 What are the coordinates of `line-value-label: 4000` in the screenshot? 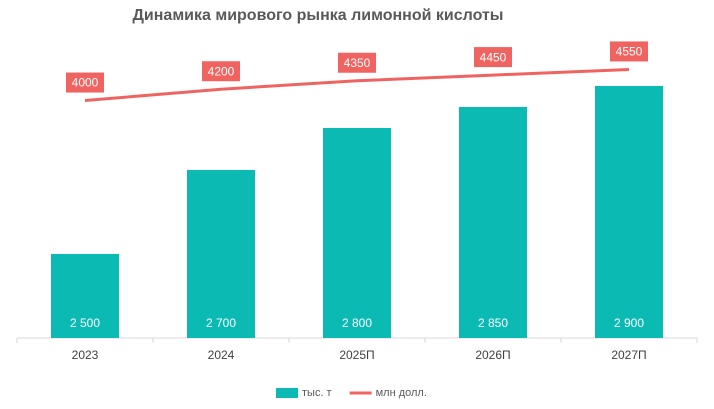 It's located at (85, 83).